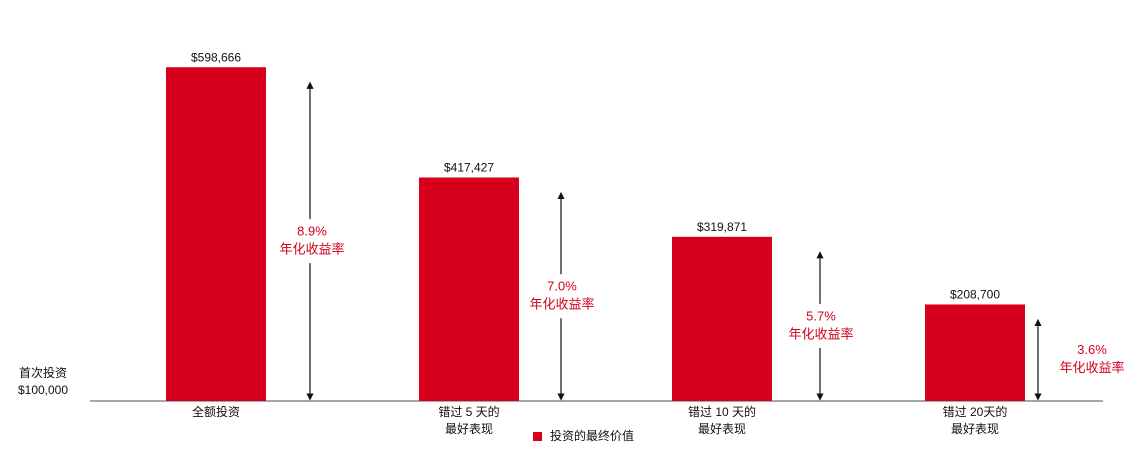 The image size is (1142, 472). Describe the element at coordinates (722, 411) in the screenshot. I see `x-tick-label: 错过 10 天的` at that location.